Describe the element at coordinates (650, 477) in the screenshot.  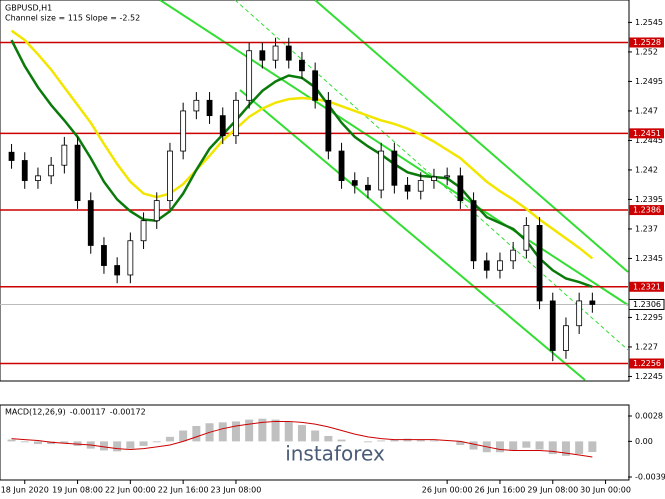
I see `y-tick-label: -0.00393` at that location.